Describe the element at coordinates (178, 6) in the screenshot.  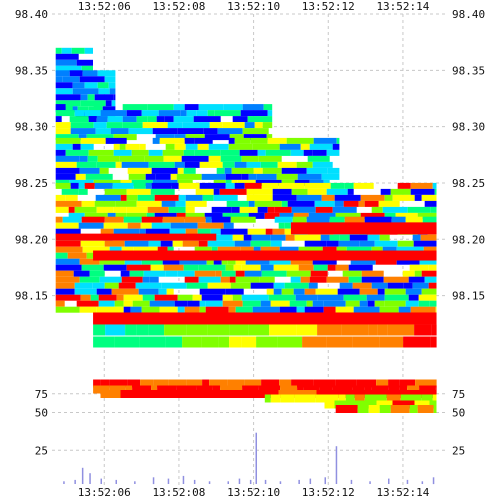
I see `x-tick-label-top: 13:52:08` at that location.